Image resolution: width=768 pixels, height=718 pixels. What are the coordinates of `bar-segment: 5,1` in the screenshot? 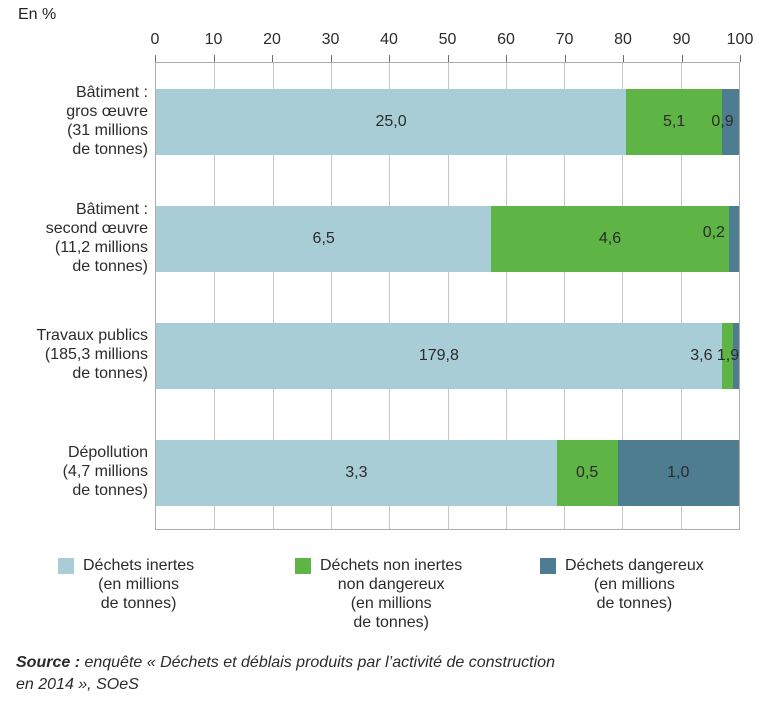 It's located at (674, 121).